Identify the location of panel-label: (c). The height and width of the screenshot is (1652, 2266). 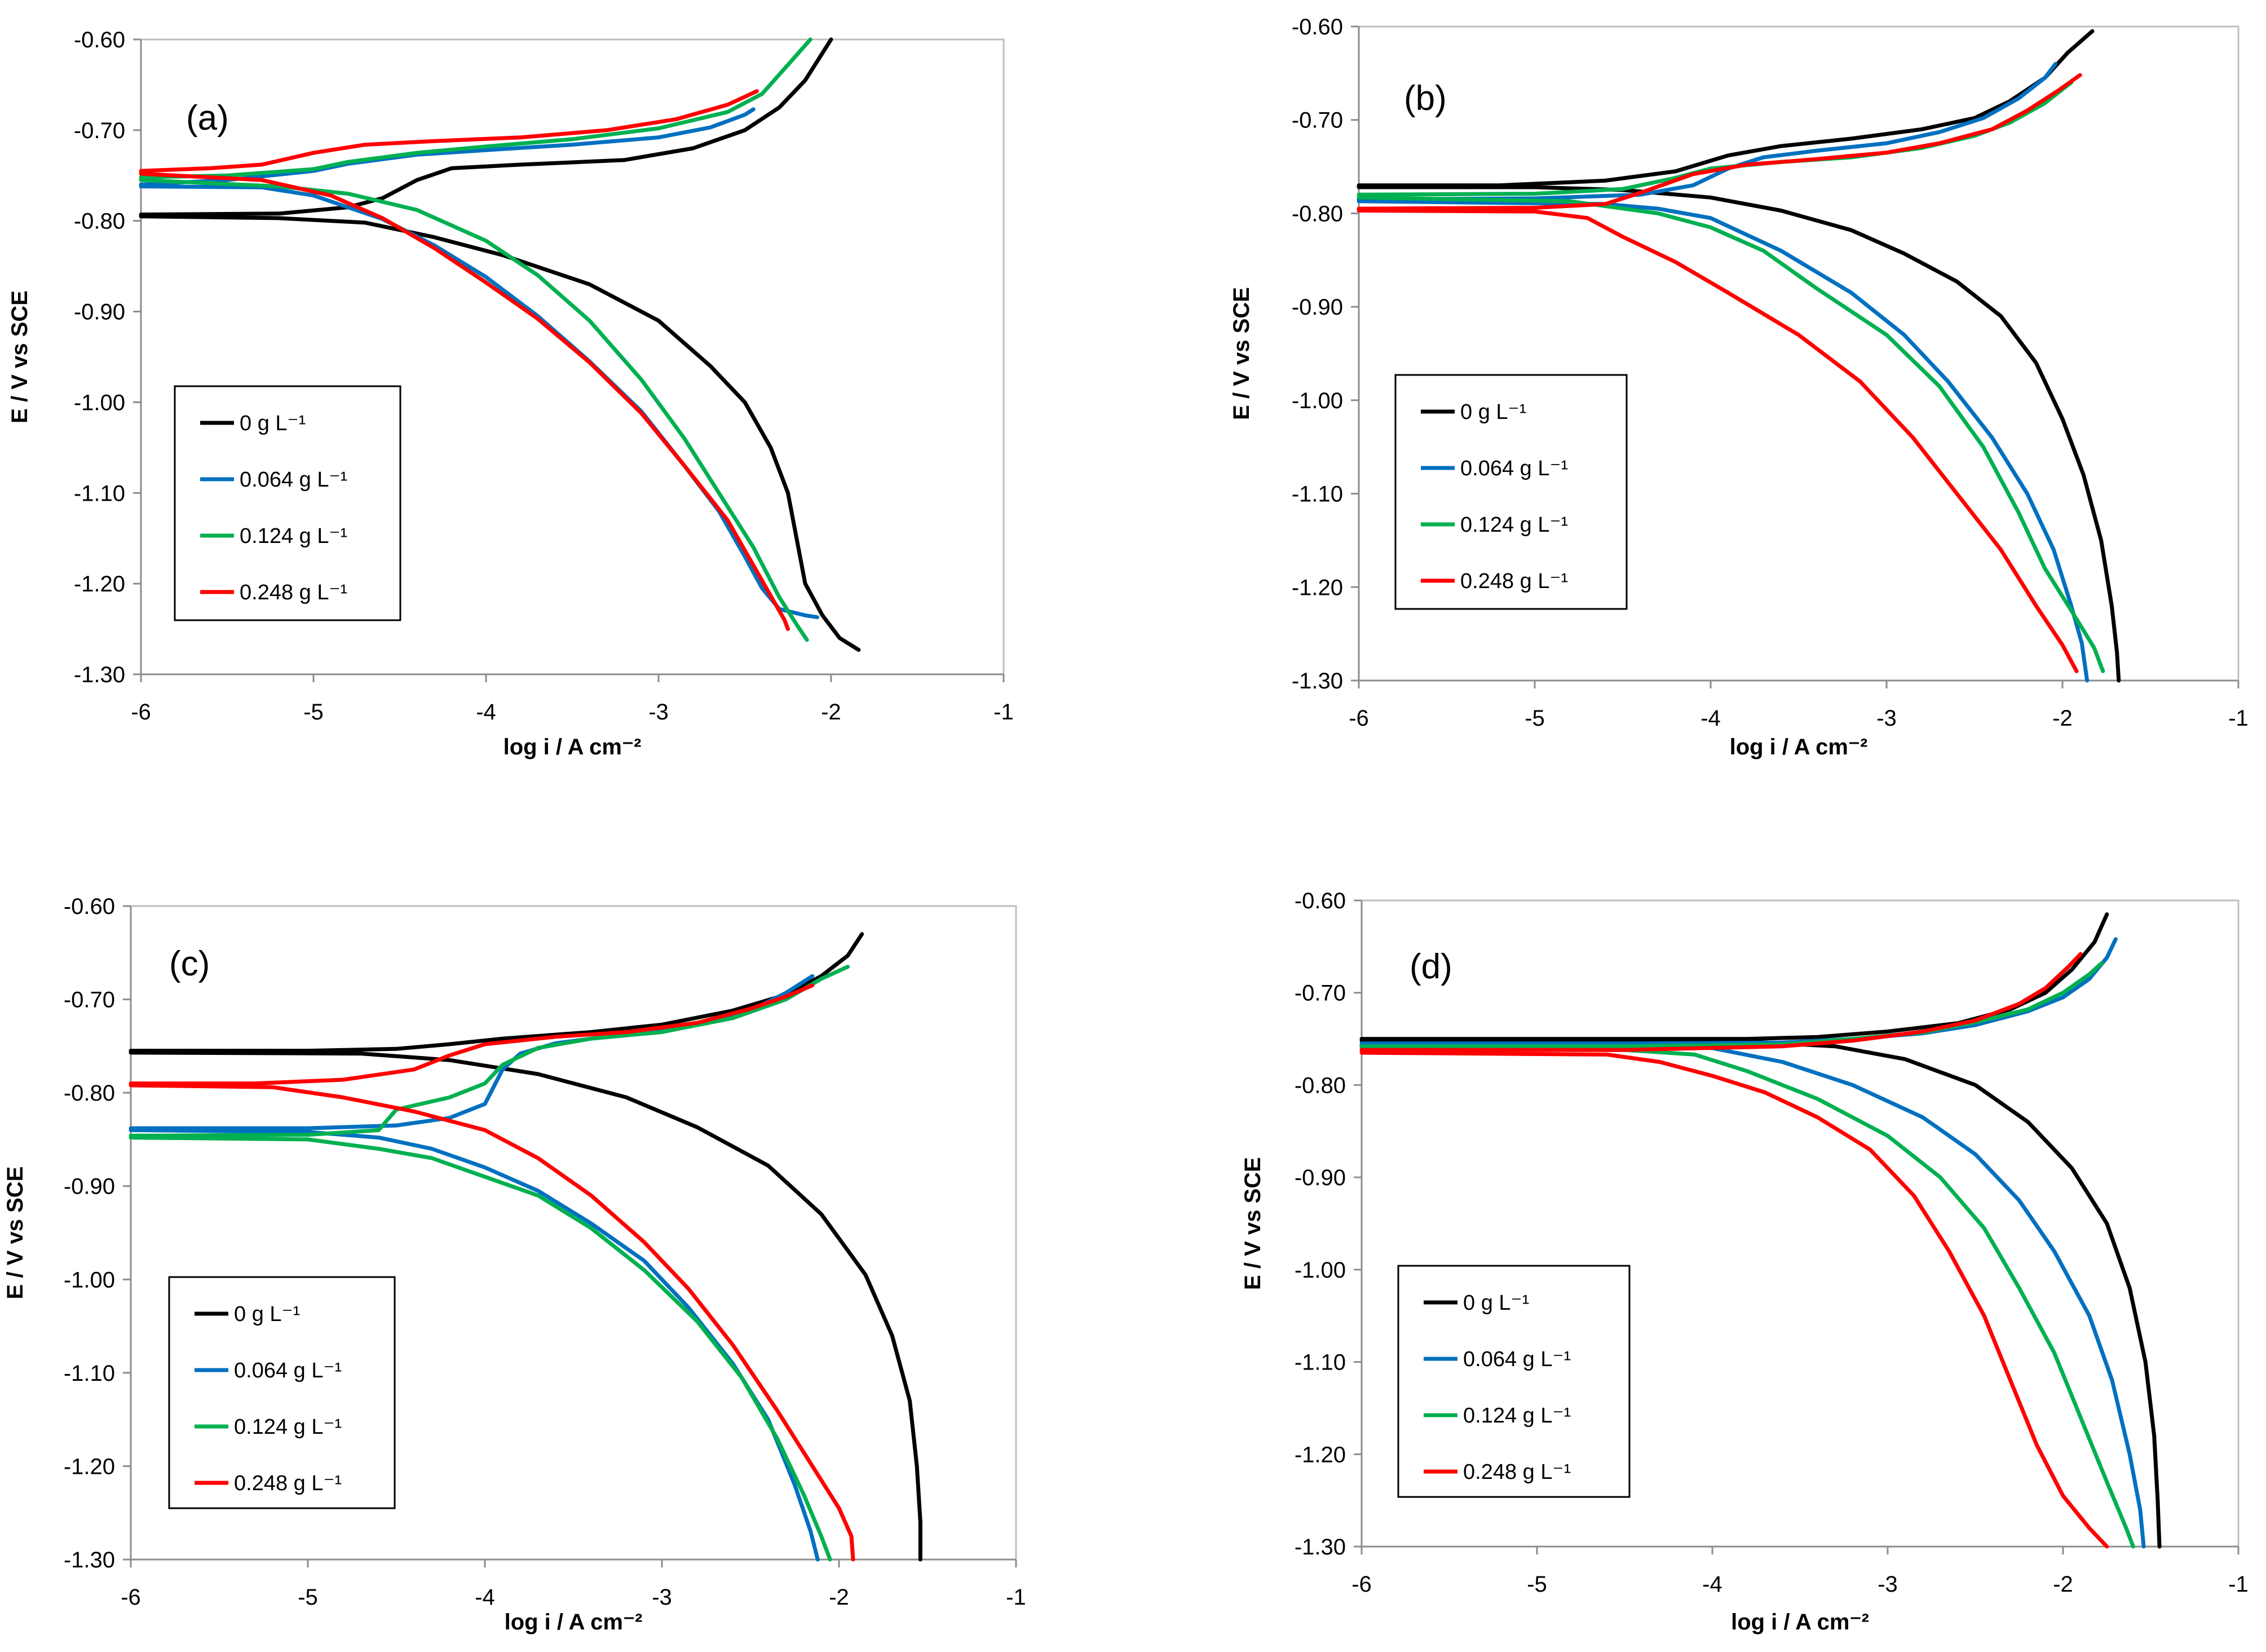
(189, 963).